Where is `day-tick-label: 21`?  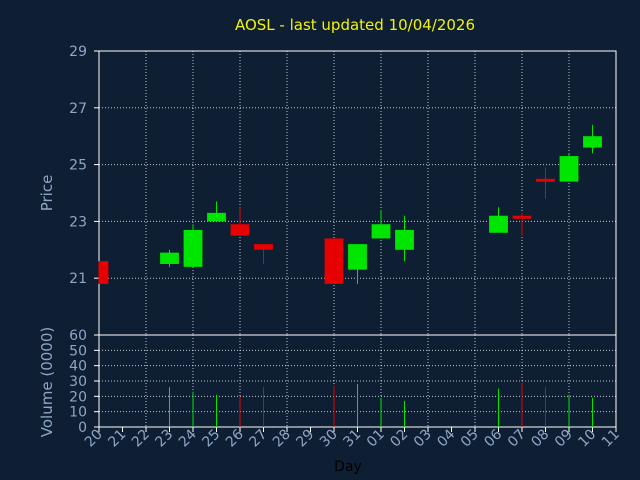 day-tick-label: 21 is located at coordinates (117, 439).